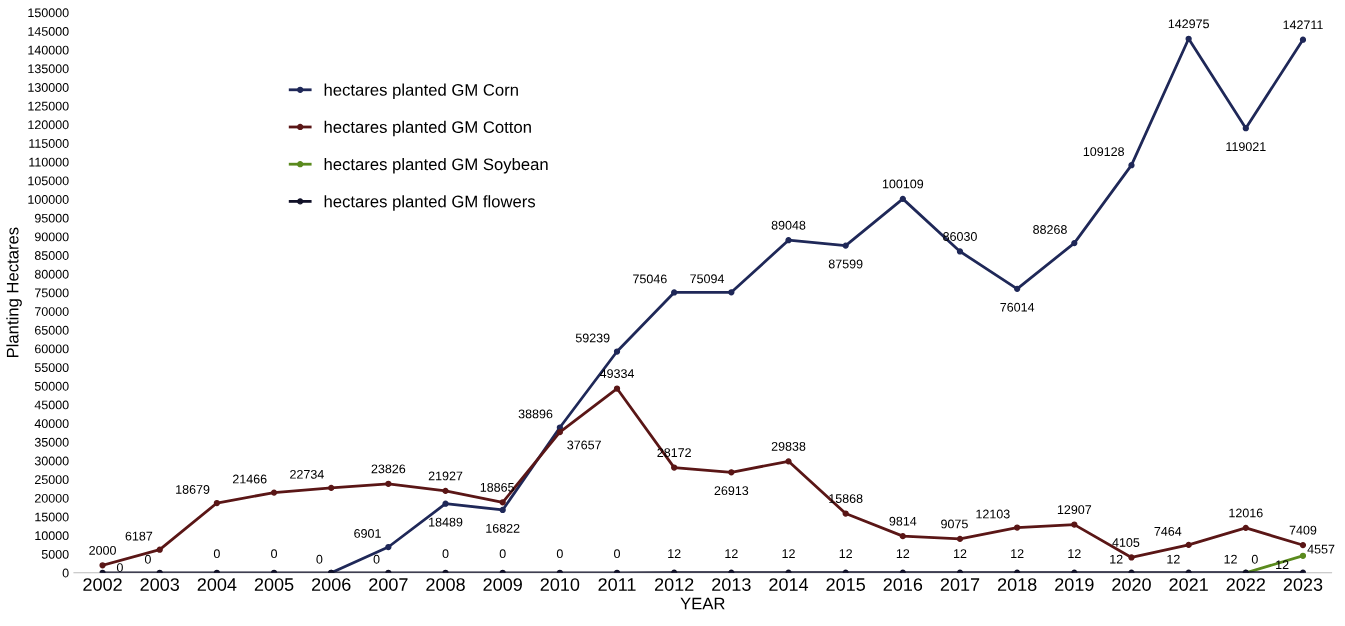 This screenshot has height=626, width=1345. Describe the element at coordinates (427, 128) in the screenshot. I see `legend-label: hectares planted GM Cotton` at that location.